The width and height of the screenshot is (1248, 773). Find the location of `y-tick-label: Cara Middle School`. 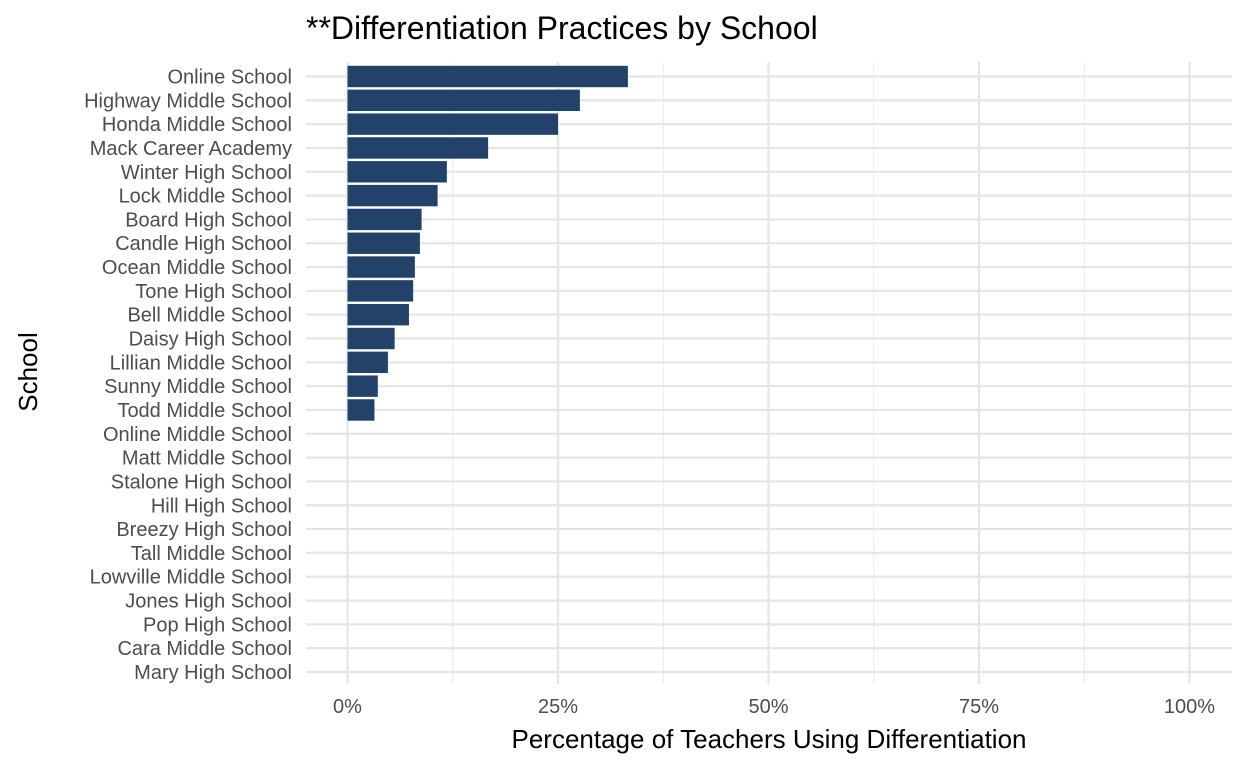

y-tick-label: Cara Middle School is located at coordinates (204, 649).